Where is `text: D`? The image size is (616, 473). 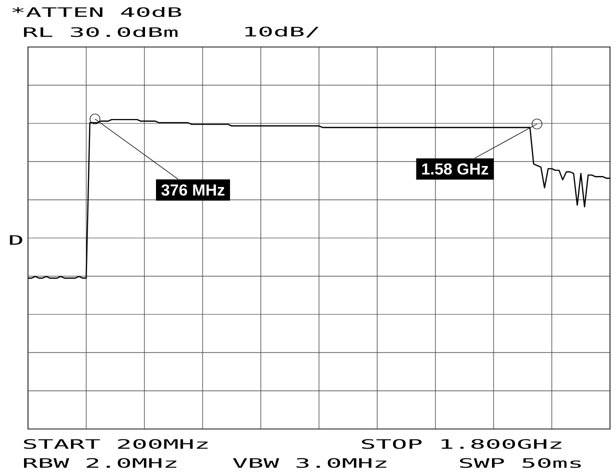 text: D is located at coordinates (16, 240).